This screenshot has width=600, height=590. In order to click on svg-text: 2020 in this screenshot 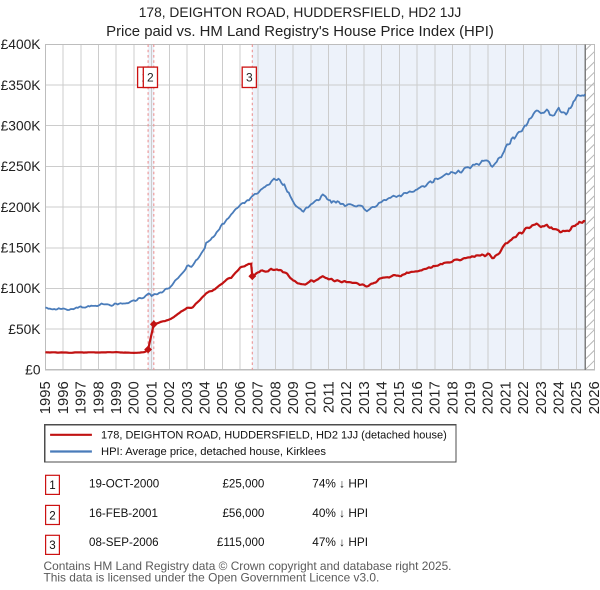, I will do `click(489, 397)`.